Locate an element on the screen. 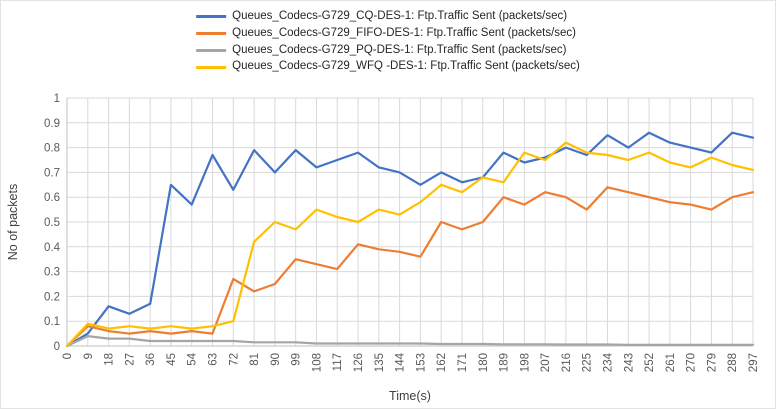 This screenshot has height=409, width=776. x-tick-label: 117 is located at coordinates (338, 362).